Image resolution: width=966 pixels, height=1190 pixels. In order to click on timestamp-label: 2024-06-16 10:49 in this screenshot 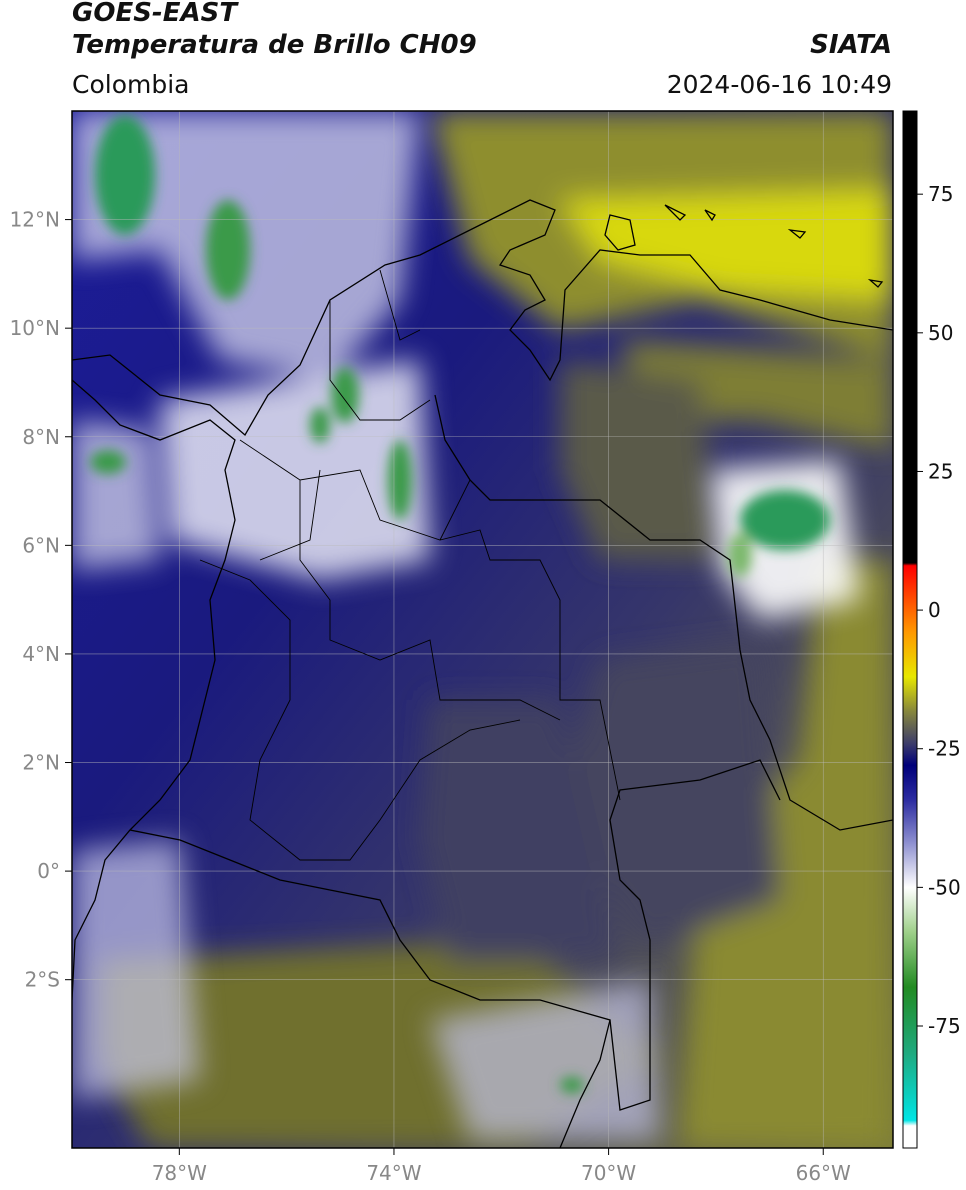, I will do `click(779, 84)`.